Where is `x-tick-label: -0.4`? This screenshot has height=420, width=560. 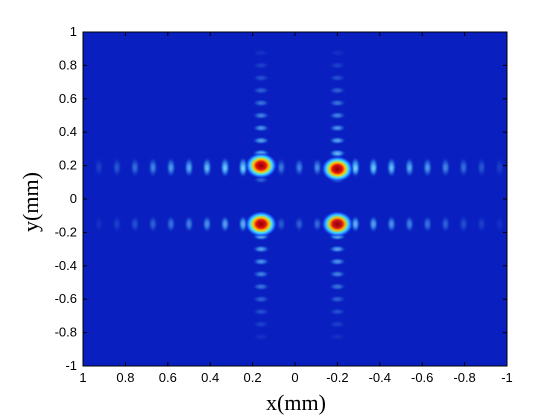 x-tick-label: -0.4 is located at coordinates (380, 377).